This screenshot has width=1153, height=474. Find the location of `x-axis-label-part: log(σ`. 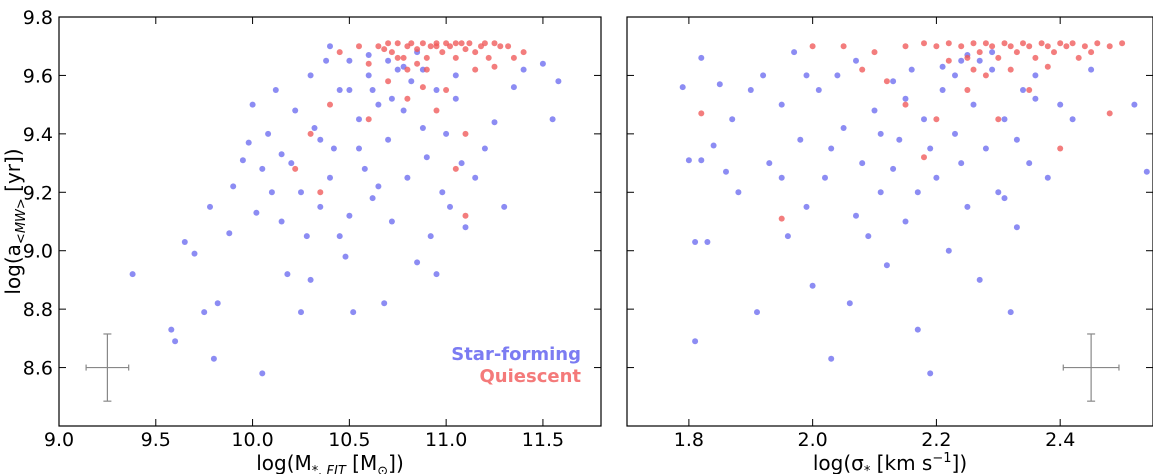

x-axis-label-part: log(σ is located at coordinates (838, 462).